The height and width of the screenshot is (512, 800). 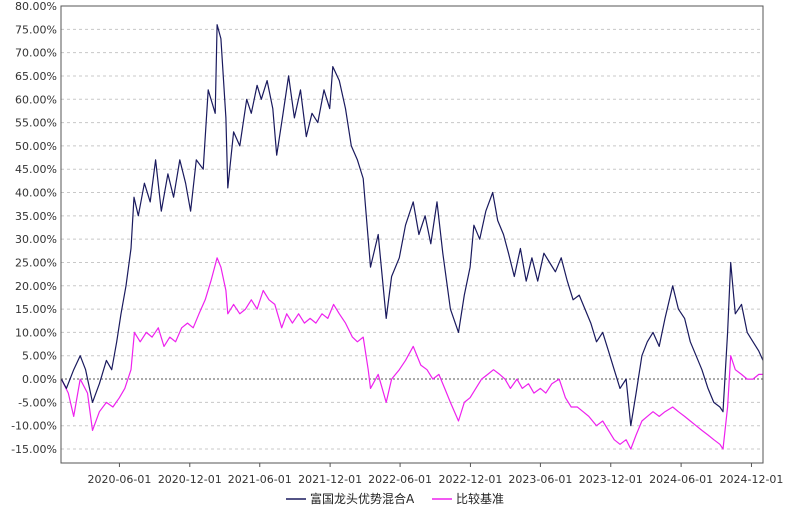 What do you see at coordinates (362, 498) in the screenshot?
I see `legend-label-fund: 富国龙头优势混合A` at bounding box center [362, 498].